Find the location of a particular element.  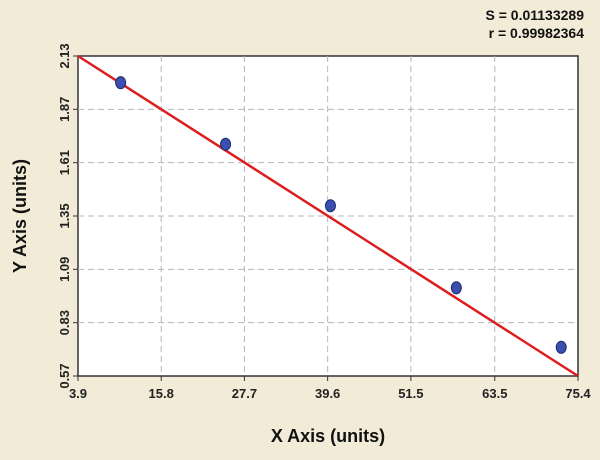

x-tick-labels: 3.9 15.8 27.7 39.6 51.5 63.5 75.4 is located at coordinates (330, 388).